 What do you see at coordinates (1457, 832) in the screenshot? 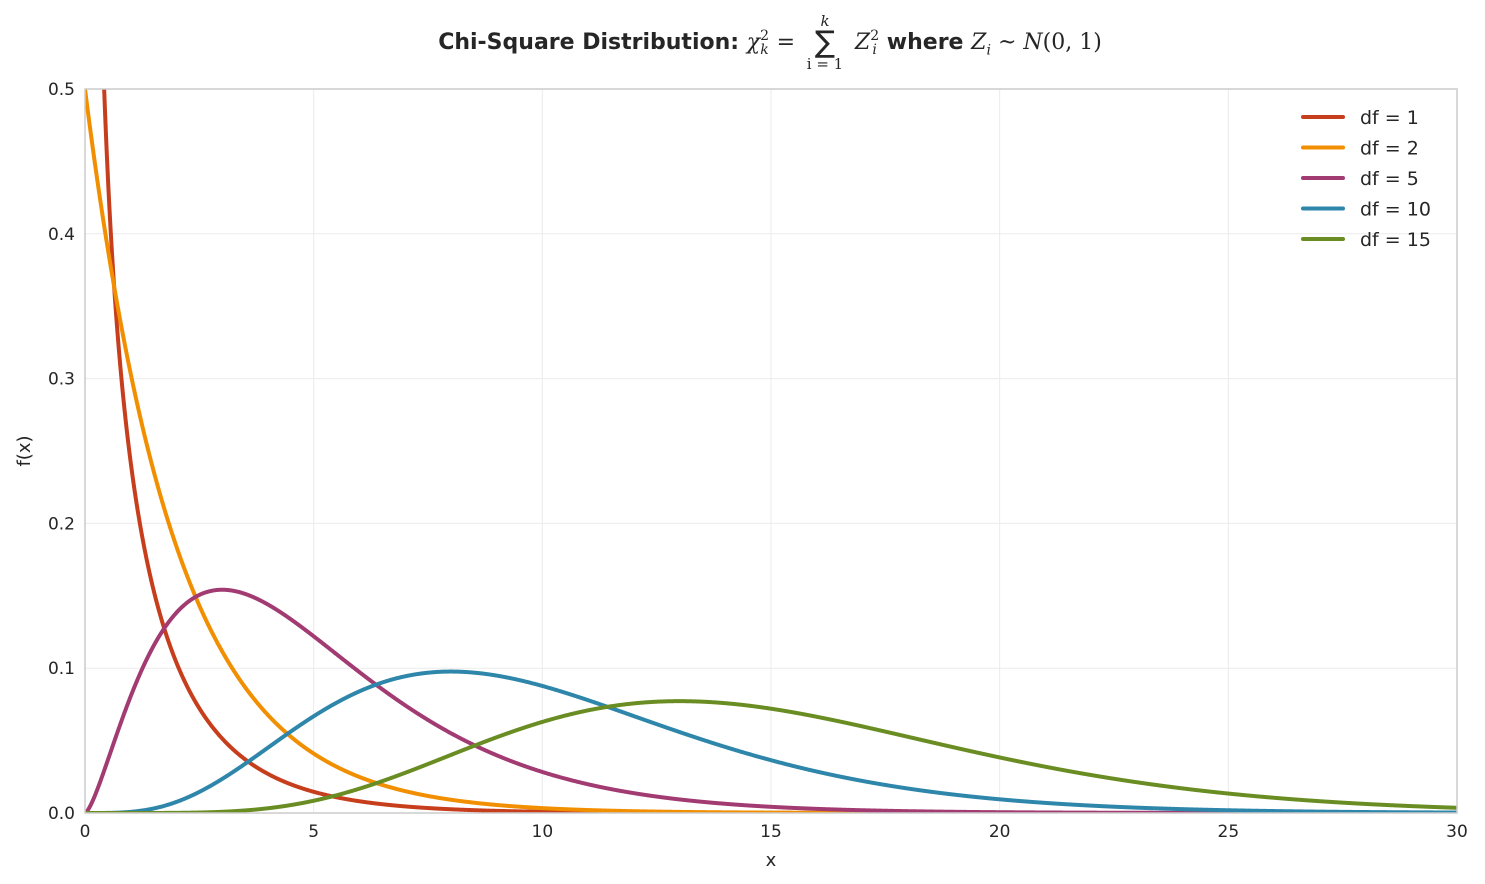
I see `x-tick-label: 30` at bounding box center [1457, 832].